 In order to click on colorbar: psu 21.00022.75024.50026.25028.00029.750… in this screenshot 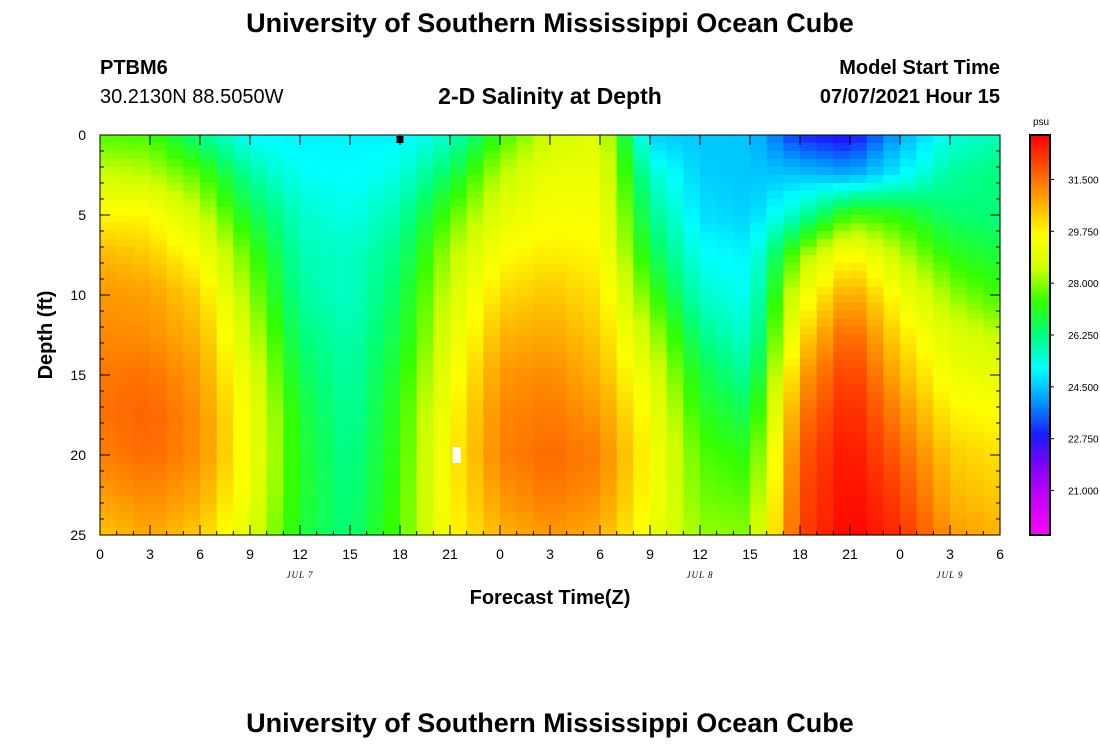, I will do `click(1064, 326)`.